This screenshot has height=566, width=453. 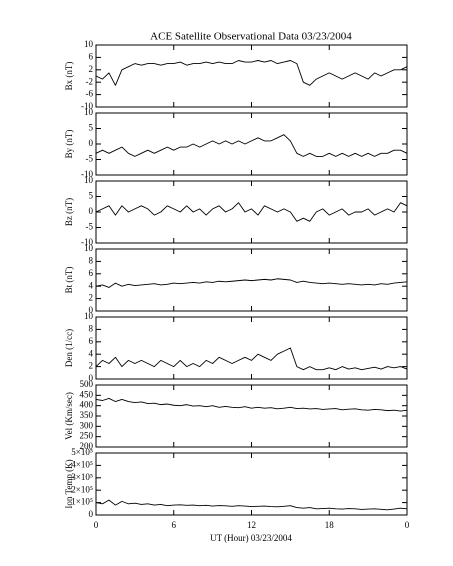 What do you see at coordinates (90, 94) in the screenshot?
I see `y-tick-label: -6` at bounding box center [90, 94].